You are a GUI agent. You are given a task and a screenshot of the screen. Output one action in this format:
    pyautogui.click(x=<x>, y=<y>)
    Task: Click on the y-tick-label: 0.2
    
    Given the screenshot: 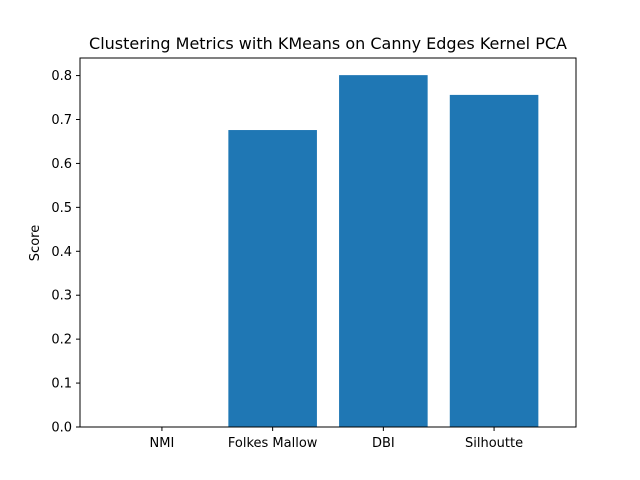 What is the action you would take?
    pyautogui.click(x=61, y=340)
    